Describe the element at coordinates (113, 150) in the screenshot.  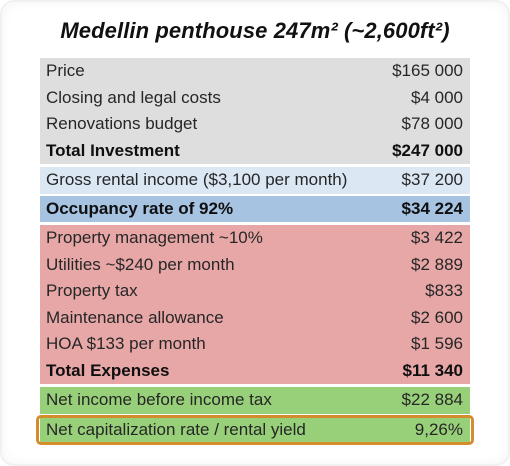
I see `row-label: Total Investment` at that location.